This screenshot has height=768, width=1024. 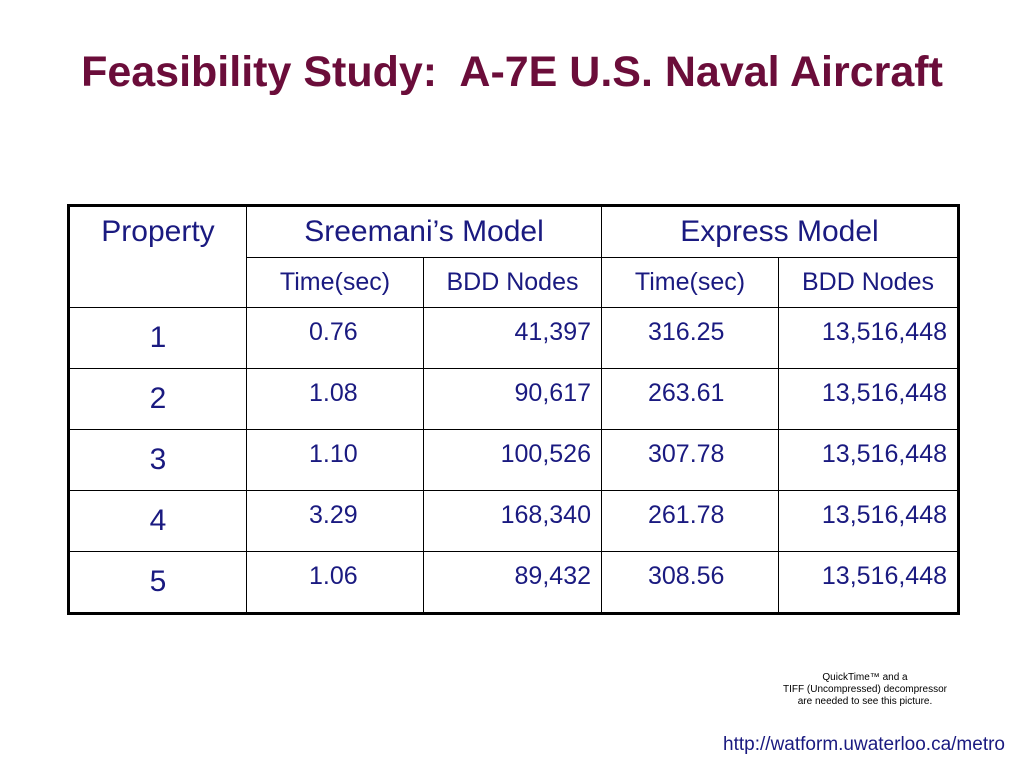 I want to click on header-sreemani-model: Sreemani’s Model, so click(x=424, y=231).